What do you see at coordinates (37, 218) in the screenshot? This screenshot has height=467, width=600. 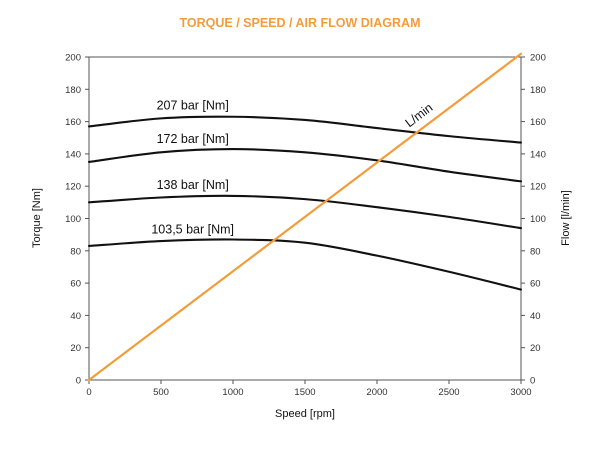 I see `y-axis-title-left: Torque [Nm]` at bounding box center [37, 218].